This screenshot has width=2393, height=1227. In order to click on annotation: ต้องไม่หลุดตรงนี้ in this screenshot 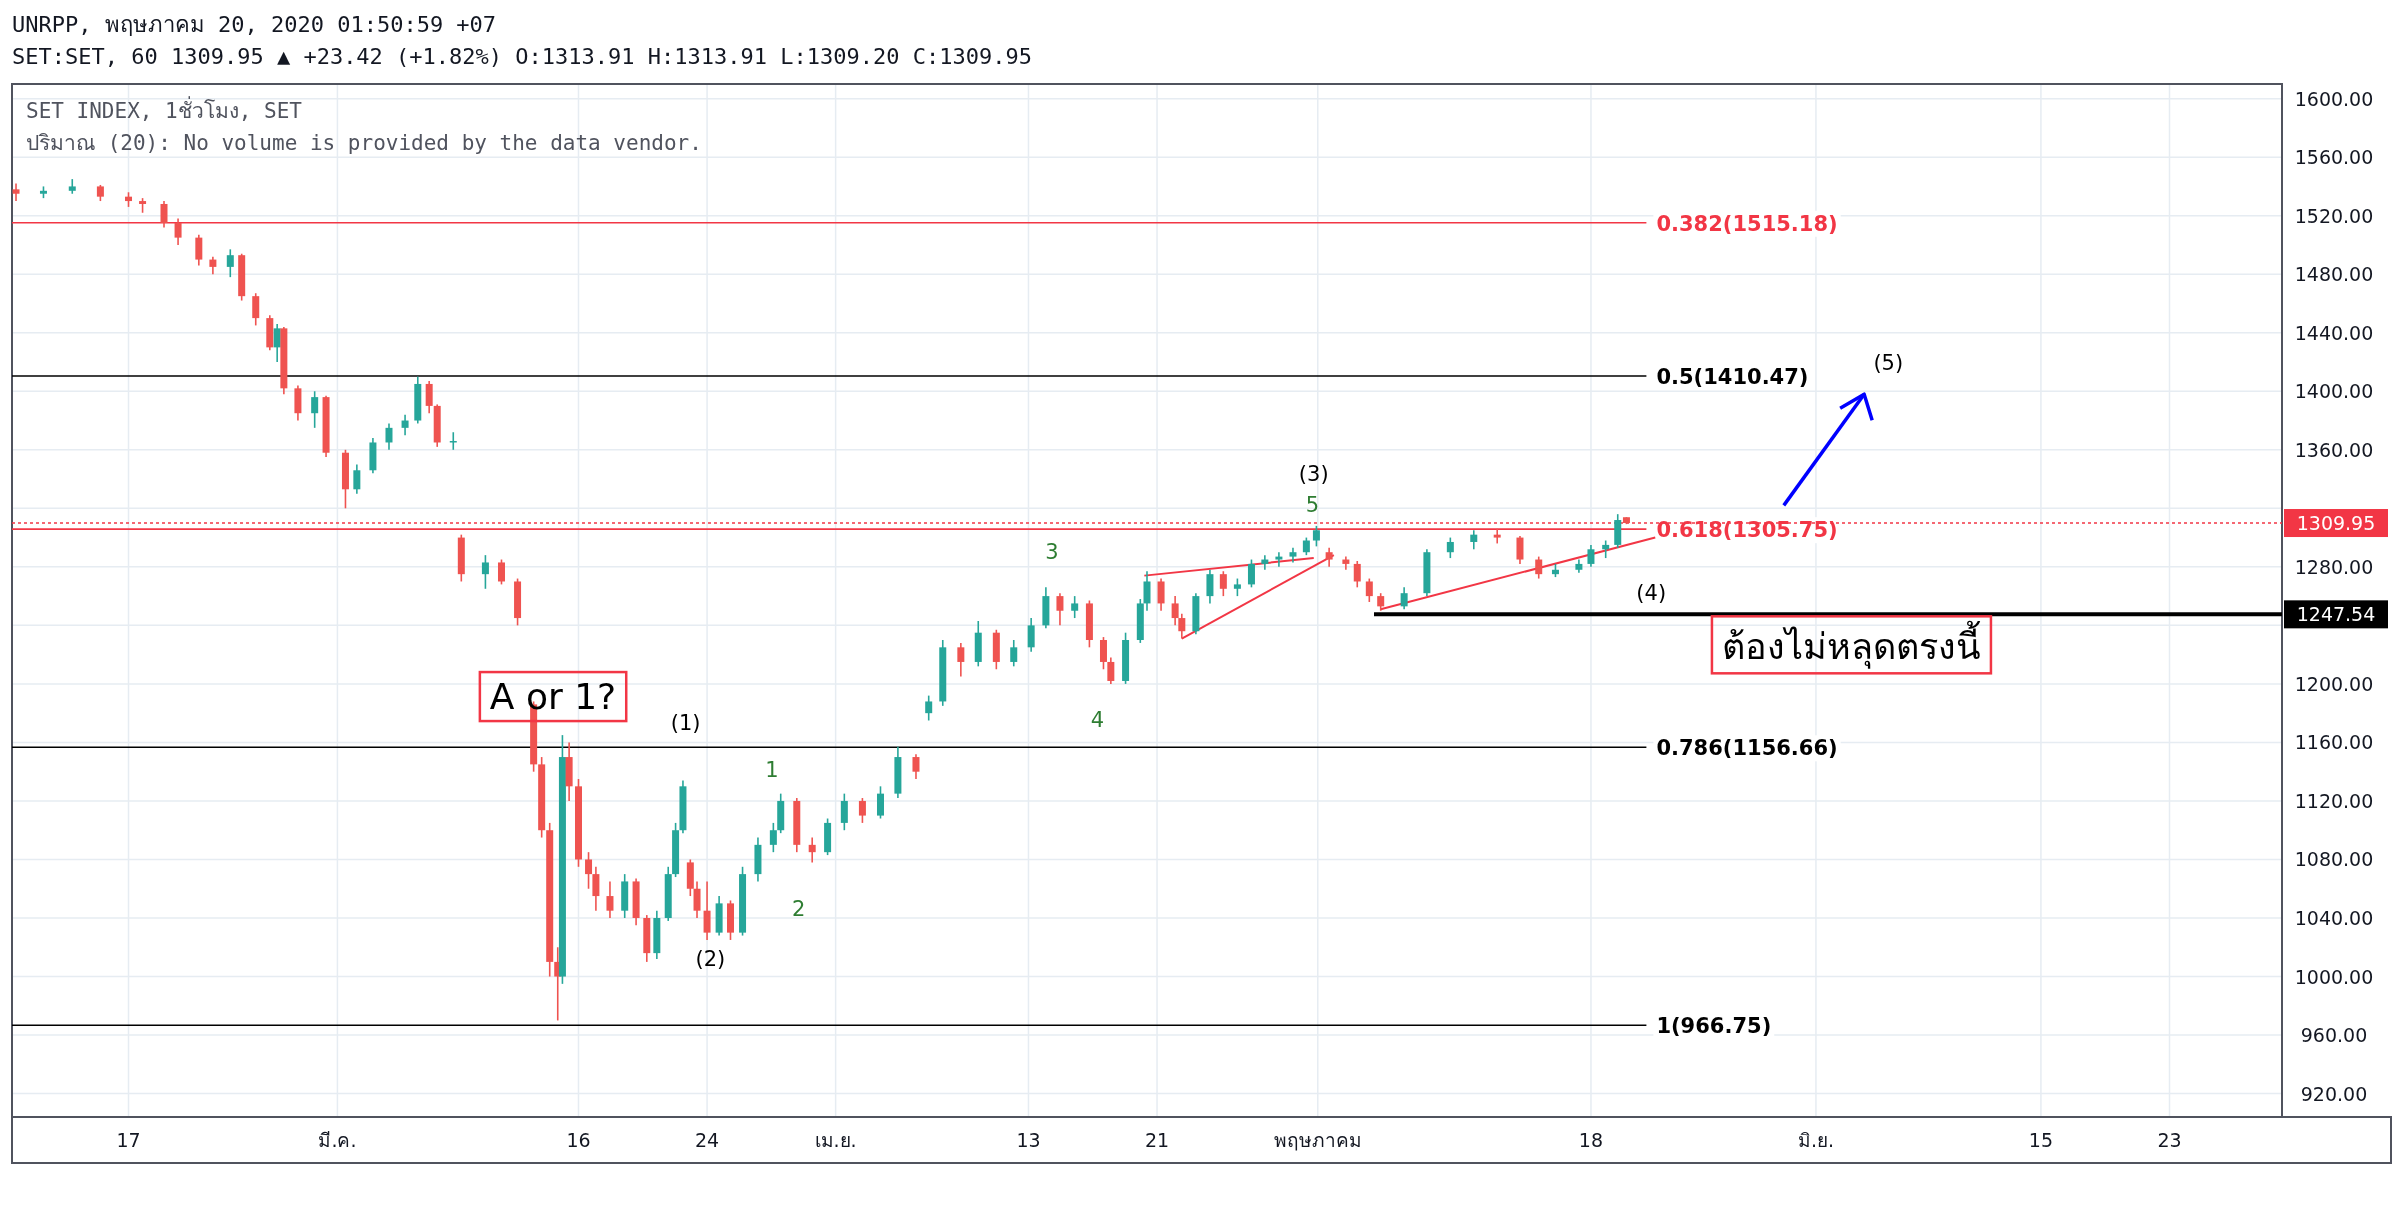, I will do `click(1851, 645)`.